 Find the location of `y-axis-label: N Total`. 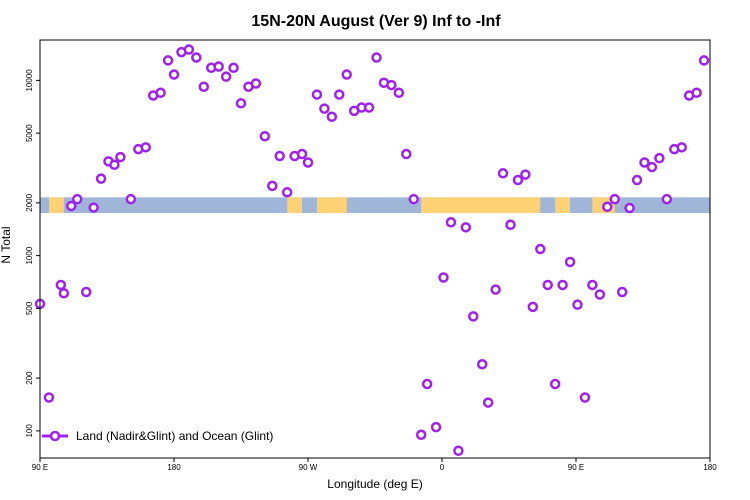

y-axis-label: N Total is located at coordinates (6, 244).